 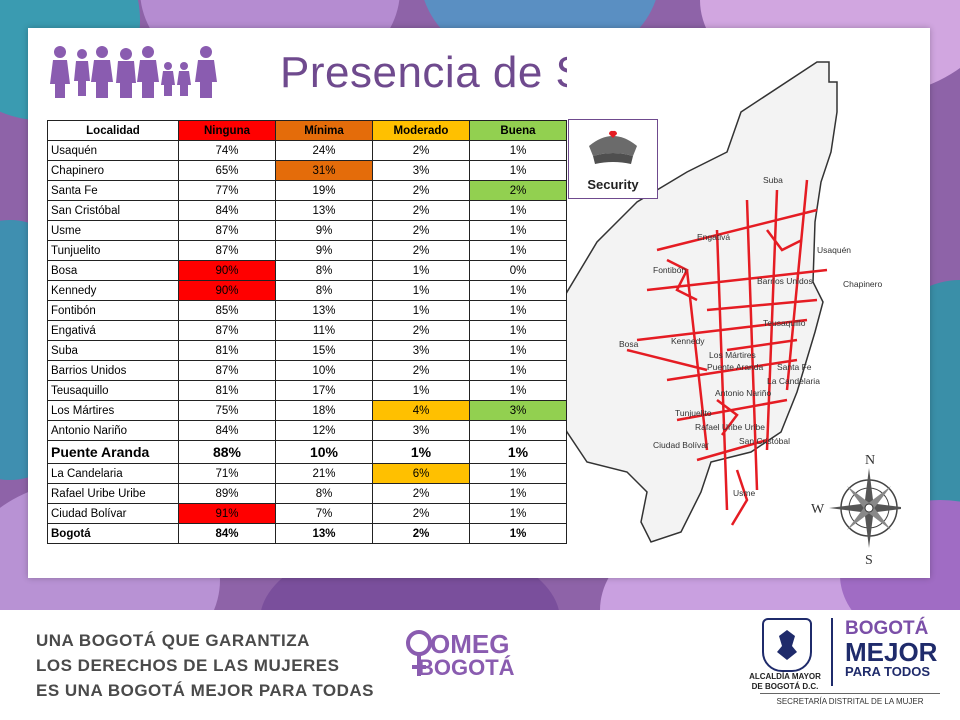 What do you see at coordinates (227, 513) in the screenshot?
I see `row-value: 91%` at bounding box center [227, 513].